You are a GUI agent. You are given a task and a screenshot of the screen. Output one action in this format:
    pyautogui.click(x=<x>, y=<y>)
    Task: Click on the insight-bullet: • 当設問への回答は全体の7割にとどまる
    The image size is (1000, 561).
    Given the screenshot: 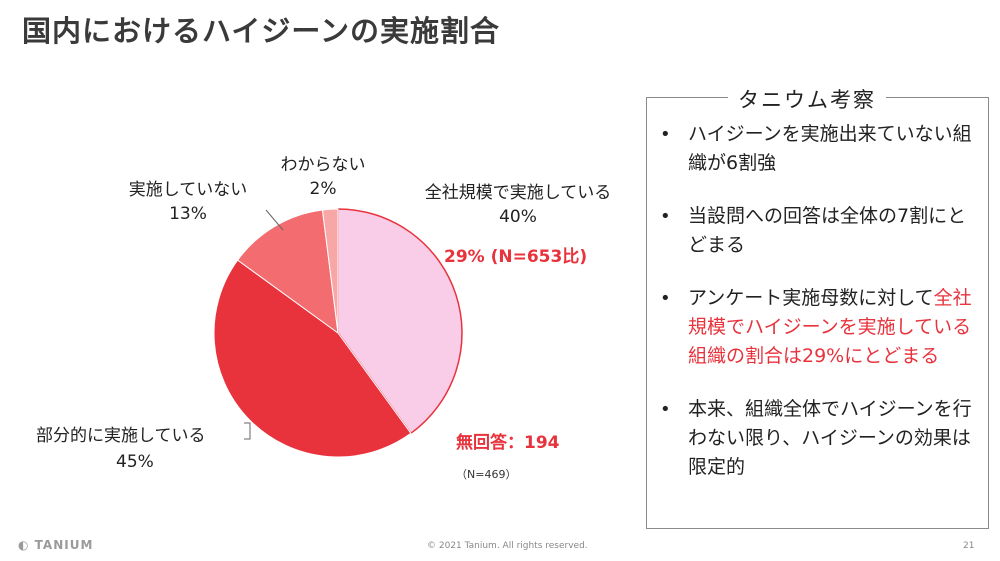 What is the action you would take?
    pyautogui.click(x=821, y=231)
    